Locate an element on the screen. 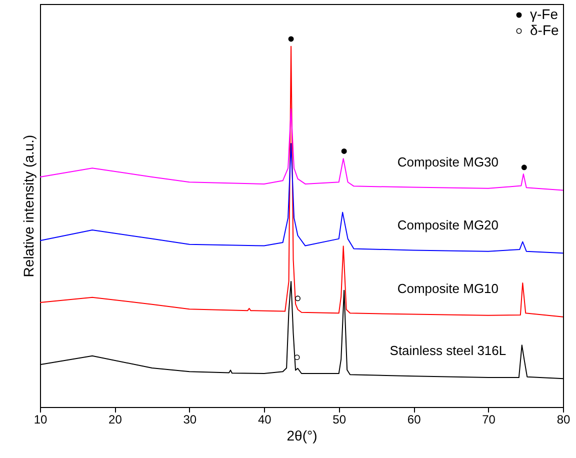 The image size is (576, 458). x-tick-label: 10 is located at coordinates (41, 419).